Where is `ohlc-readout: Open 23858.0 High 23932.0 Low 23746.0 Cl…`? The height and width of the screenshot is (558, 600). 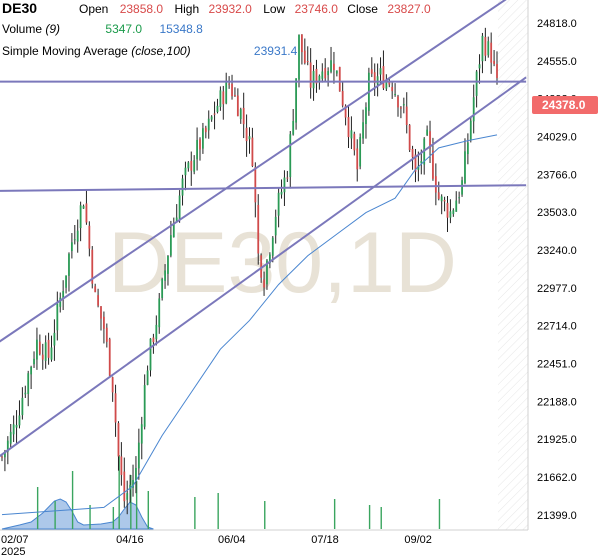
ohlc-readout: Open 23858.0 High 23932.0 Low 23746.0 Cl… is located at coordinates (255, 9).